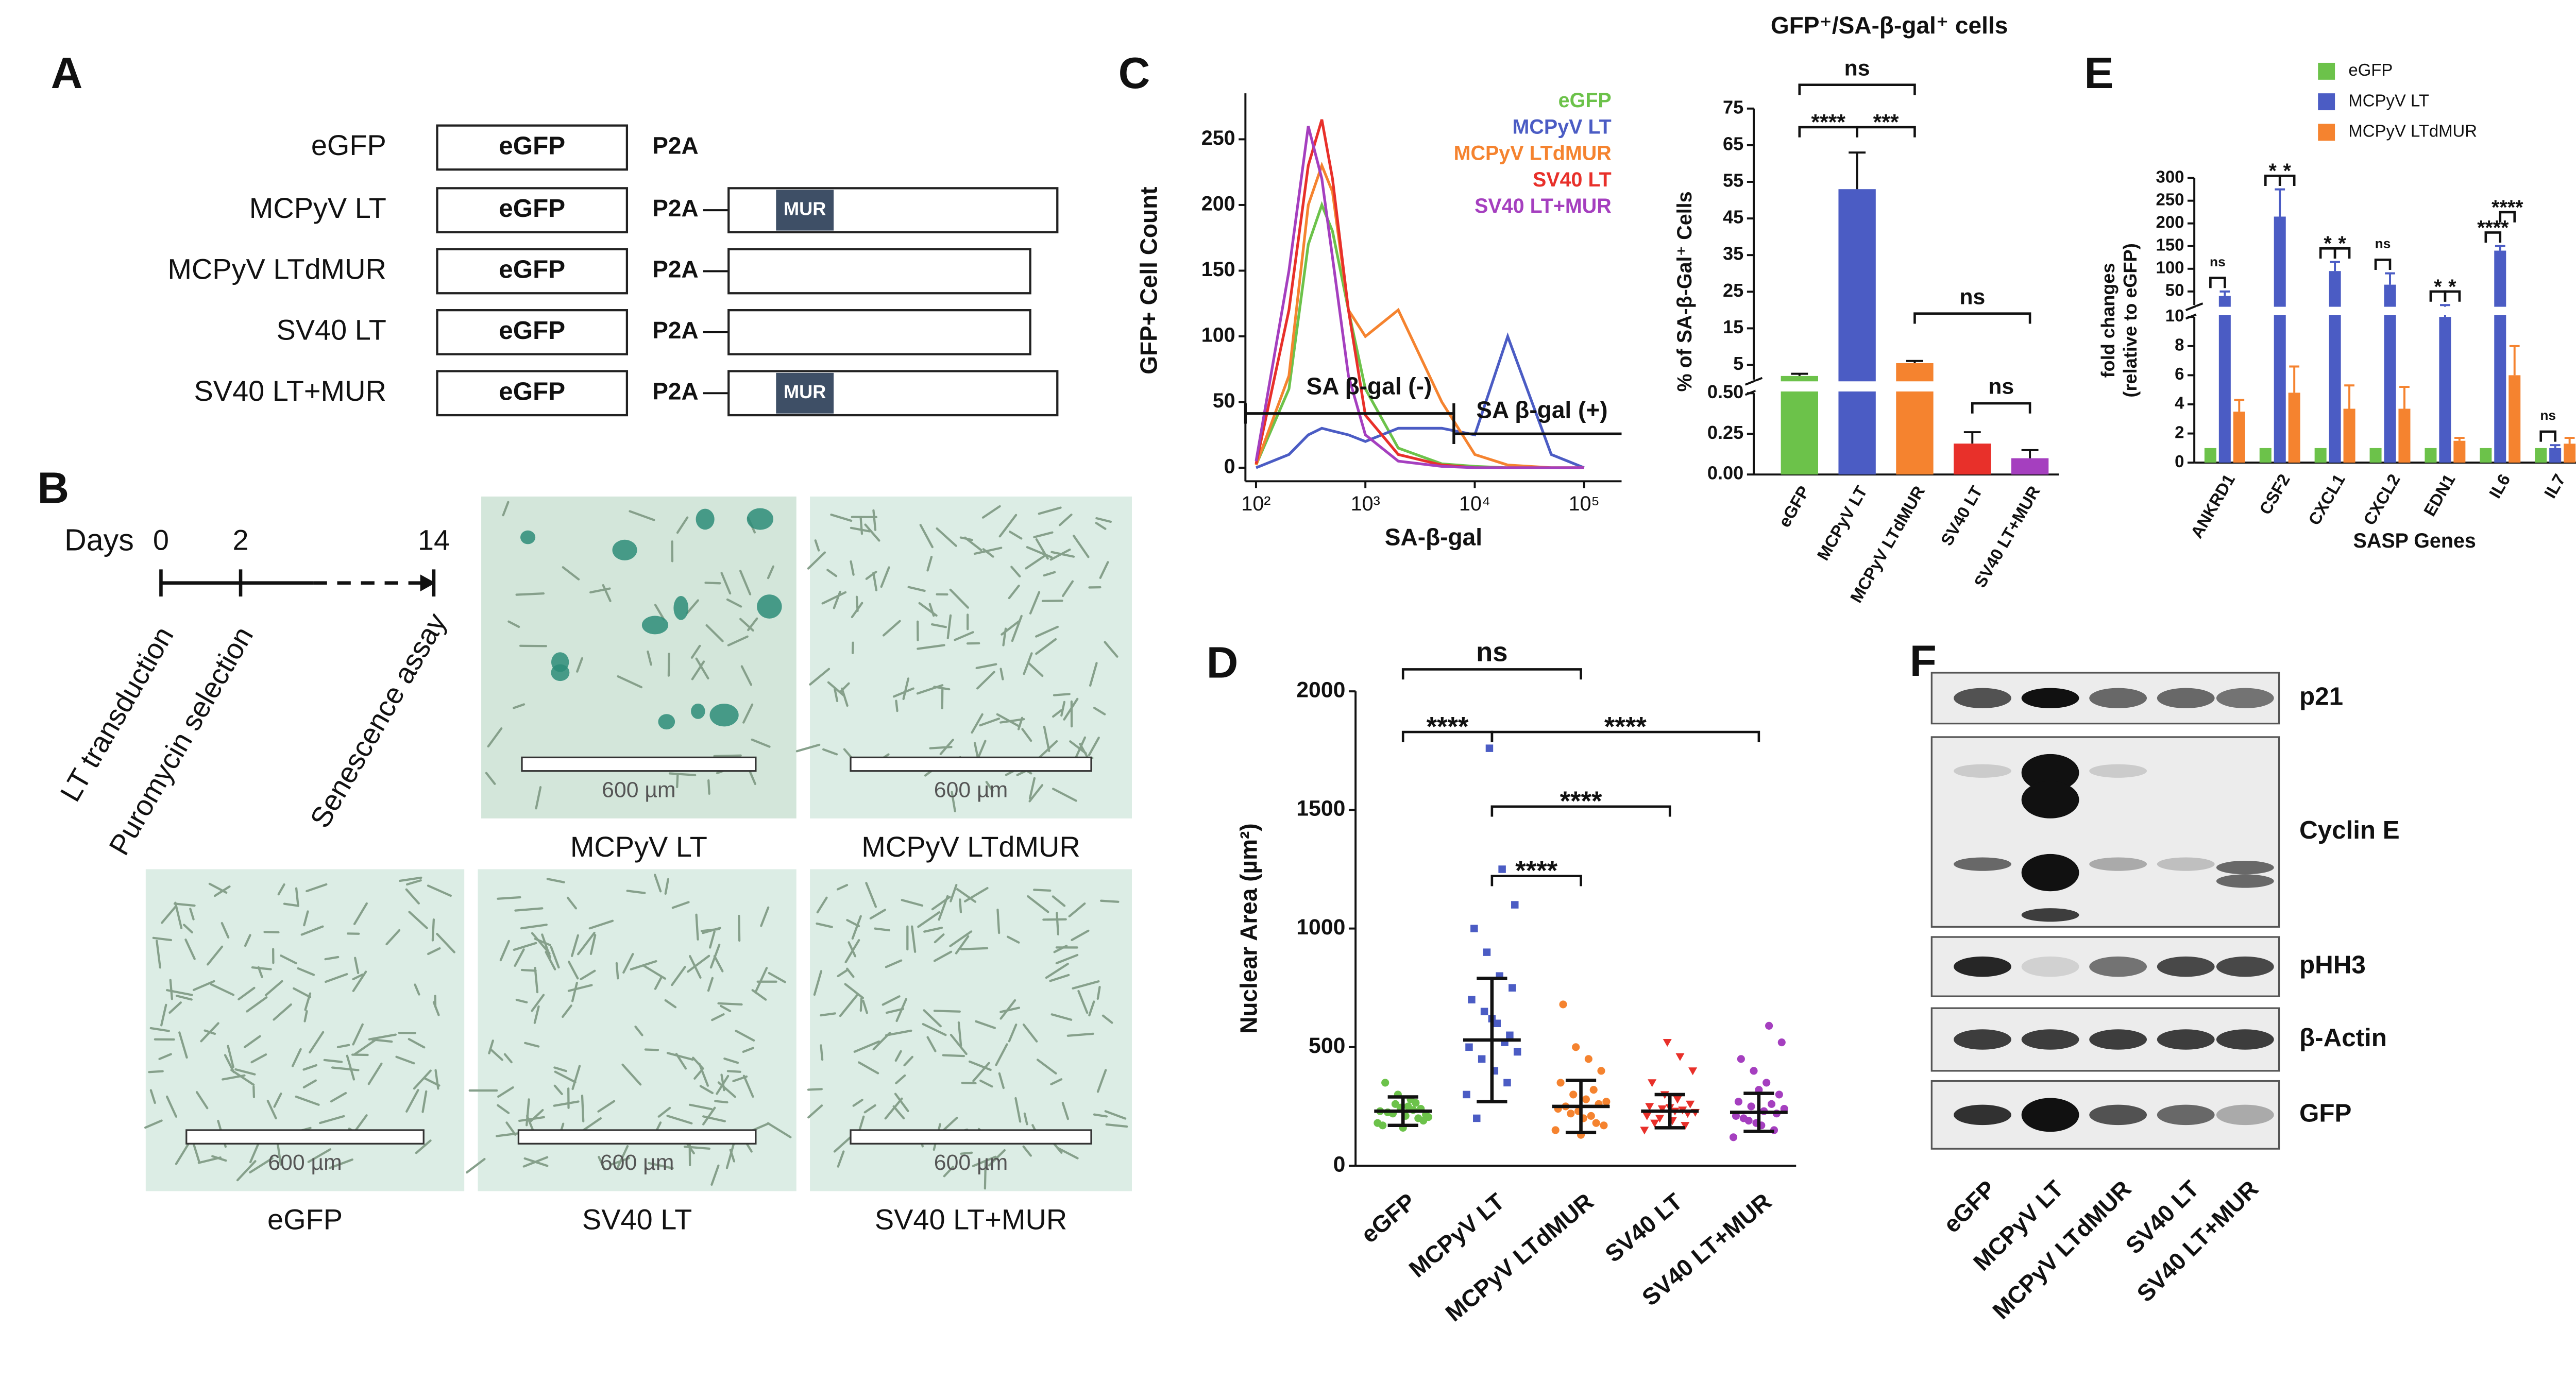 This screenshot has height=1381, width=2576. What do you see at coordinates (676, 208) in the screenshot?
I see `p2a-label: P2A` at bounding box center [676, 208].